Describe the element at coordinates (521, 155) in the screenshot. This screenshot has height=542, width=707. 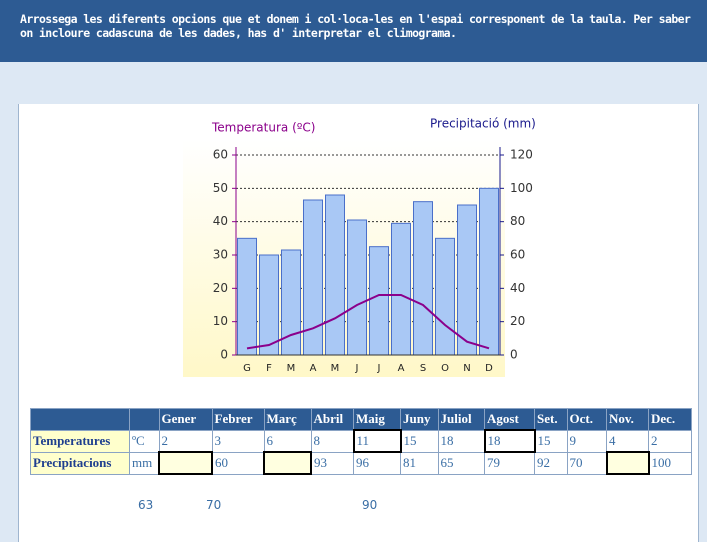
I see `y2-tick-label: 120` at that location.